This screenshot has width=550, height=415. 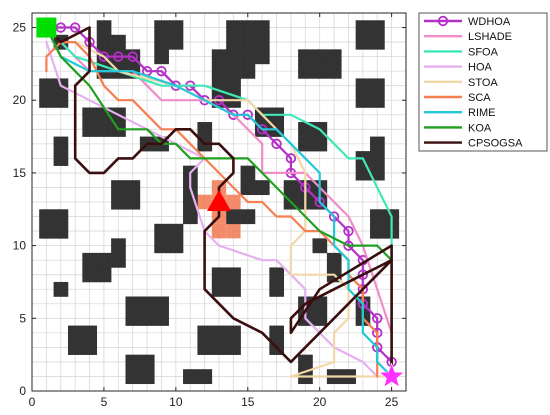 I want to click on legend-label-hoa: HOA, so click(x=480, y=68).